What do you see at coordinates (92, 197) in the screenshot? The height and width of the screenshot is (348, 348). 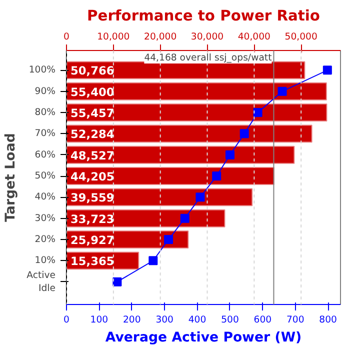 I see `data-label: 39,559` at bounding box center [92, 197].